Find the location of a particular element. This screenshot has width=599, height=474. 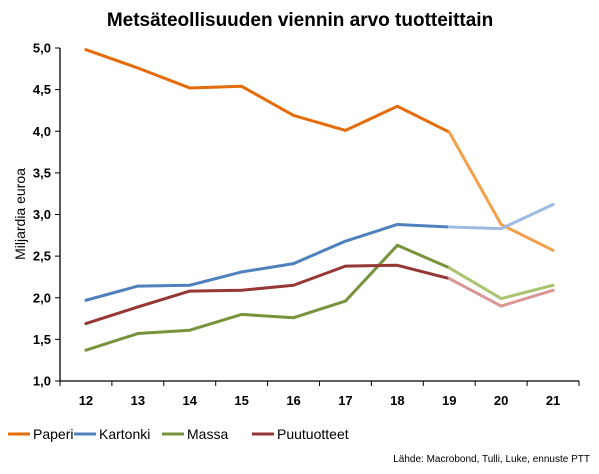

series-line-puutuotteet is located at coordinates (267, 294).